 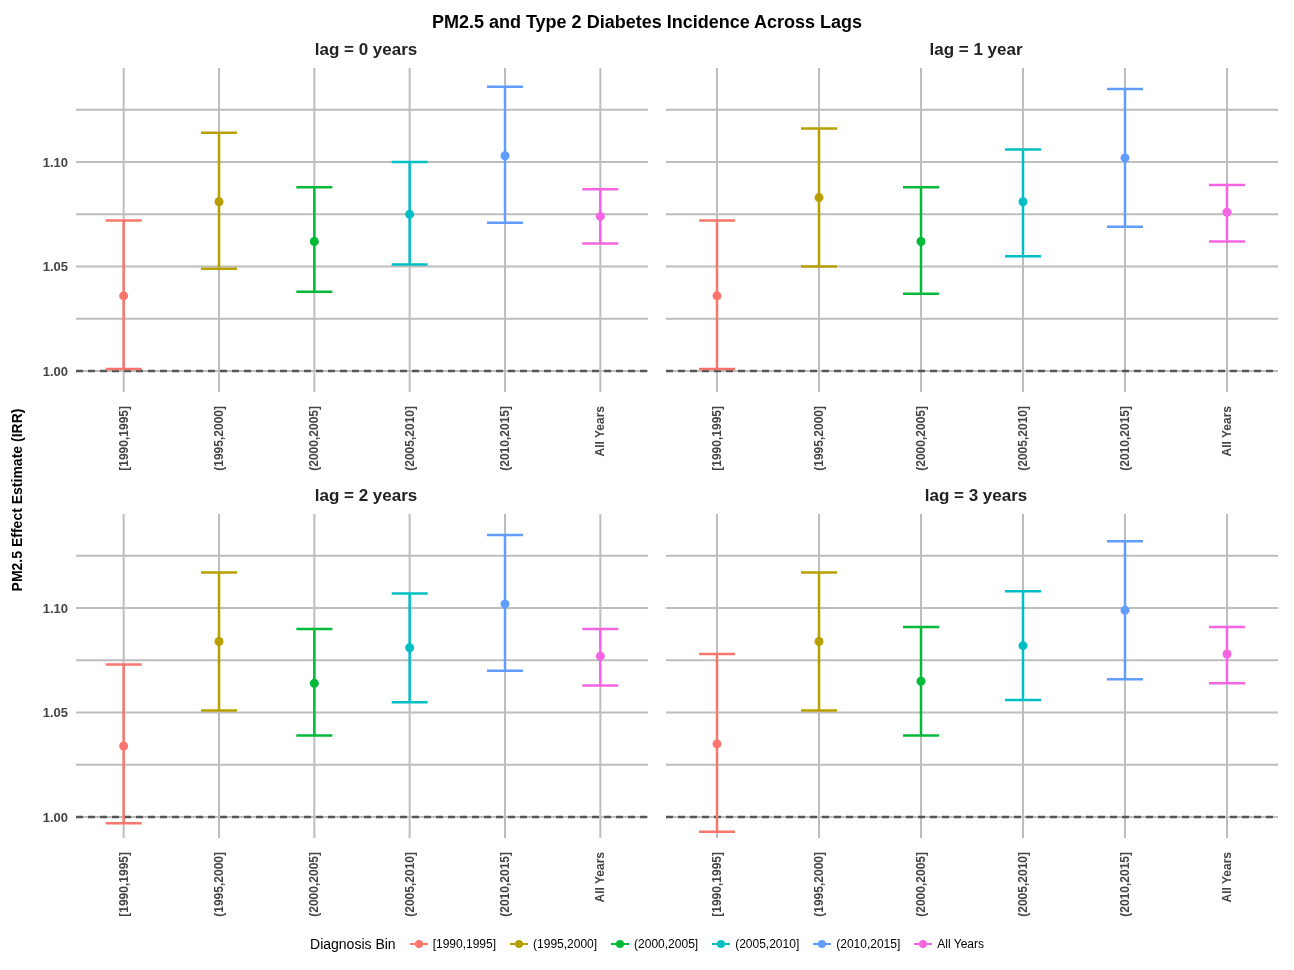 What do you see at coordinates (976, 496) in the screenshot?
I see `chart-subtitle: lag = 3 years` at bounding box center [976, 496].